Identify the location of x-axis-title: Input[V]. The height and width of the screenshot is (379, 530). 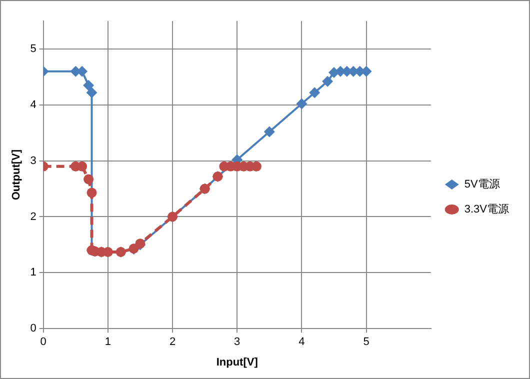
(237, 362).